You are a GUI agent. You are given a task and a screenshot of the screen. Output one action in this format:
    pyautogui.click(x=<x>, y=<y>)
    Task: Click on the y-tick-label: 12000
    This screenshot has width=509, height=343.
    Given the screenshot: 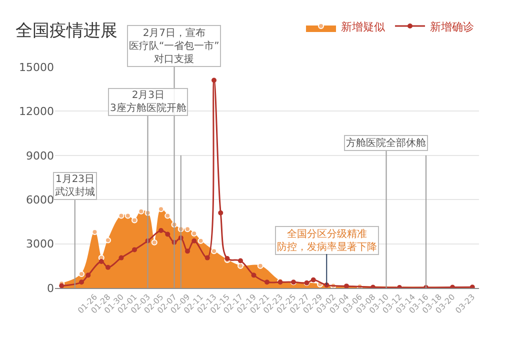 What is the action you would take?
    pyautogui.click(x=36, y=111)
    